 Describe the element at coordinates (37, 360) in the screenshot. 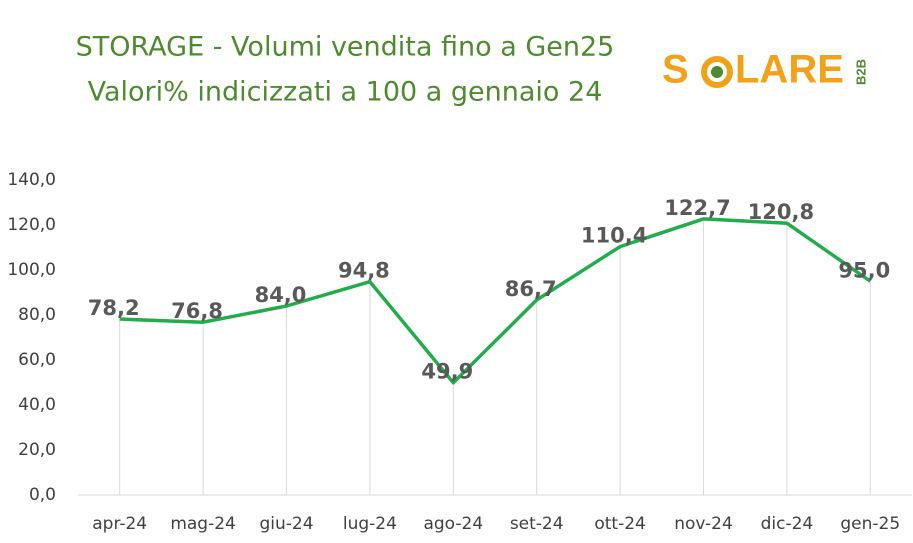

I see `y-tick-label: 60,0` at that location.